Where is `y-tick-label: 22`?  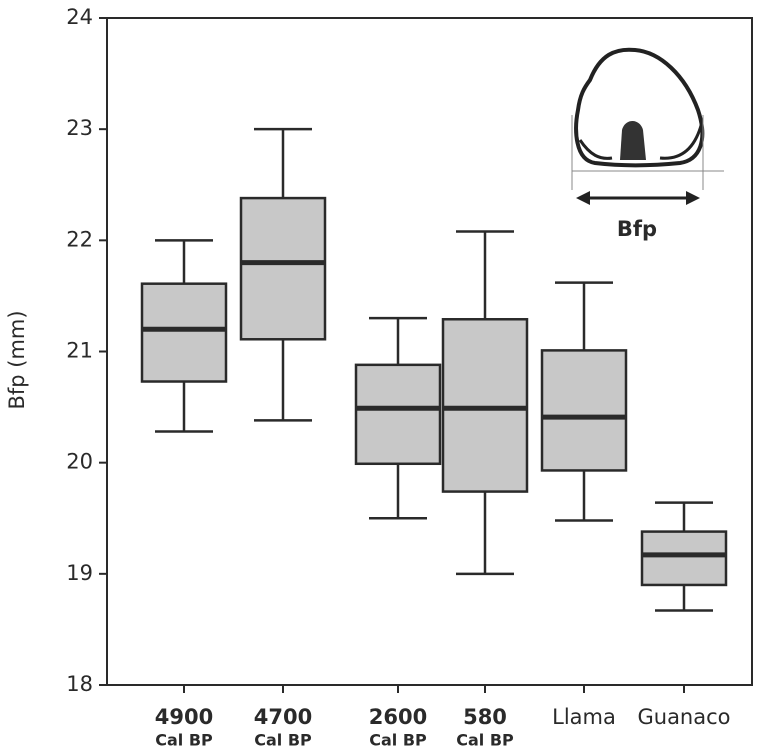
y-tick-label: 22 is located at coordinates (79, 239).